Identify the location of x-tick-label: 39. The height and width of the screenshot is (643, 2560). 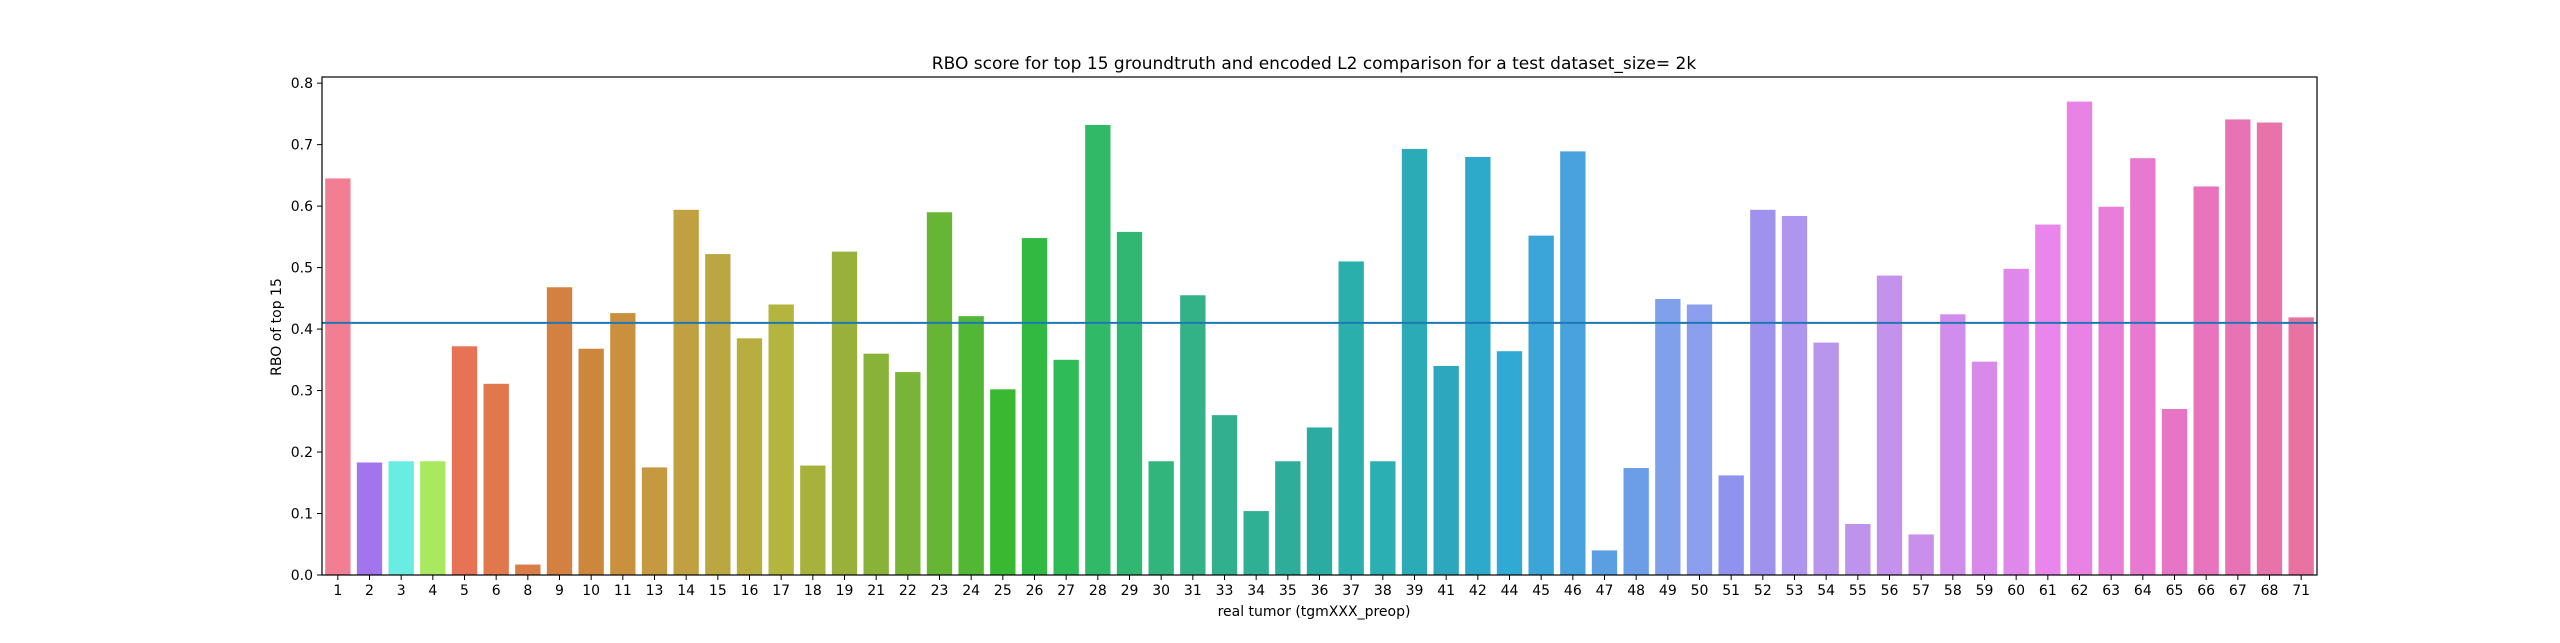
(1415, 591).